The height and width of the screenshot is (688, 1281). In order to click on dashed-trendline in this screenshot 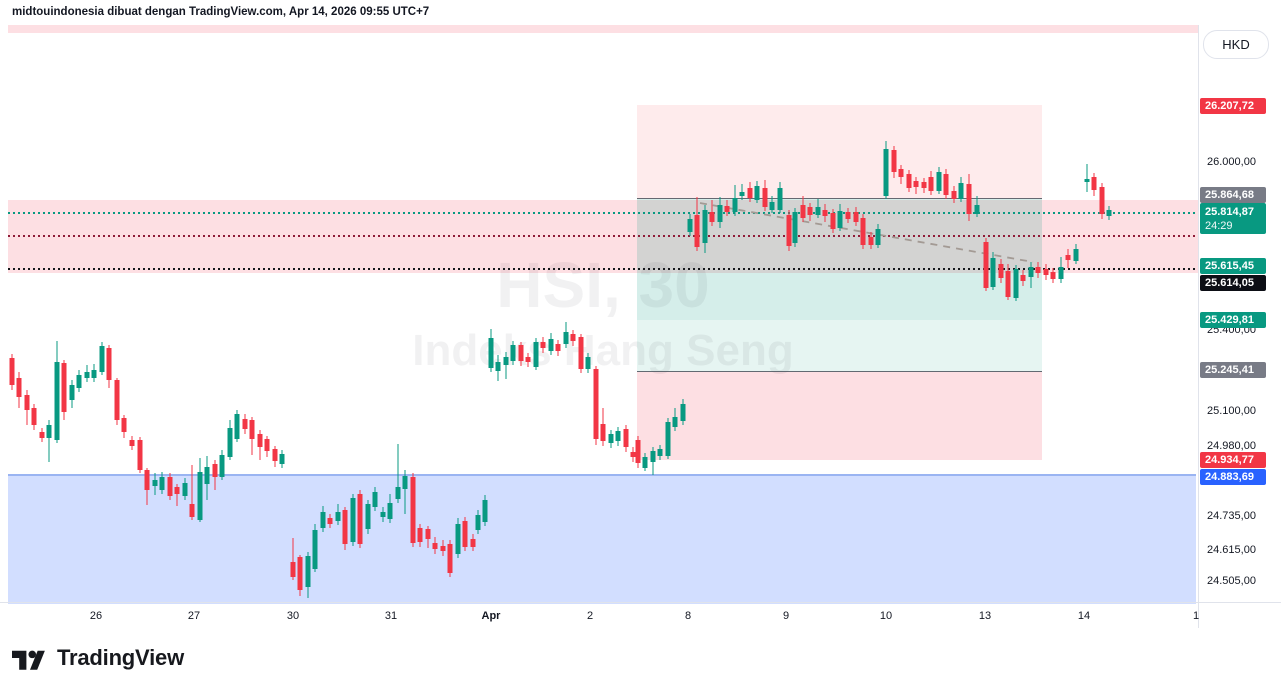, I will do `click(866, 232)`.